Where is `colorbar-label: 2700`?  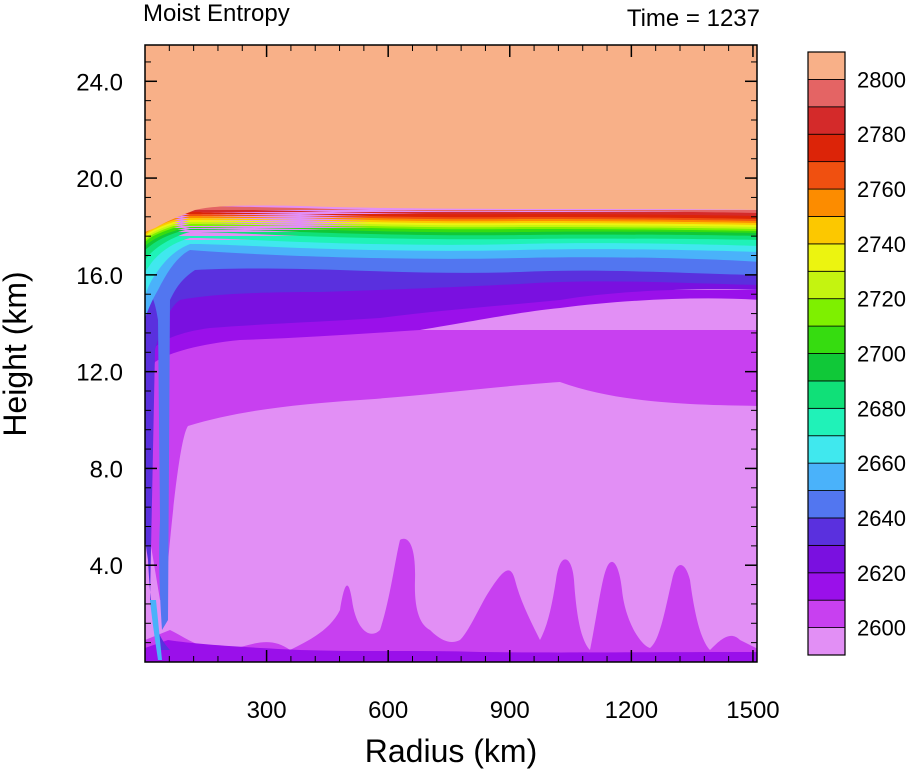
colorbar-label: 2700 is located at coordinates (881, 354).